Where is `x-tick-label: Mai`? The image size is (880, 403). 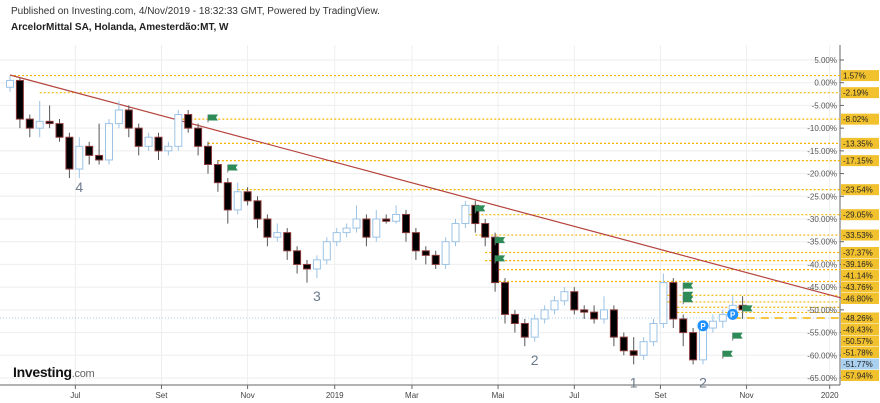 x-tick-label: Mai is located at coordinates (498, 395).